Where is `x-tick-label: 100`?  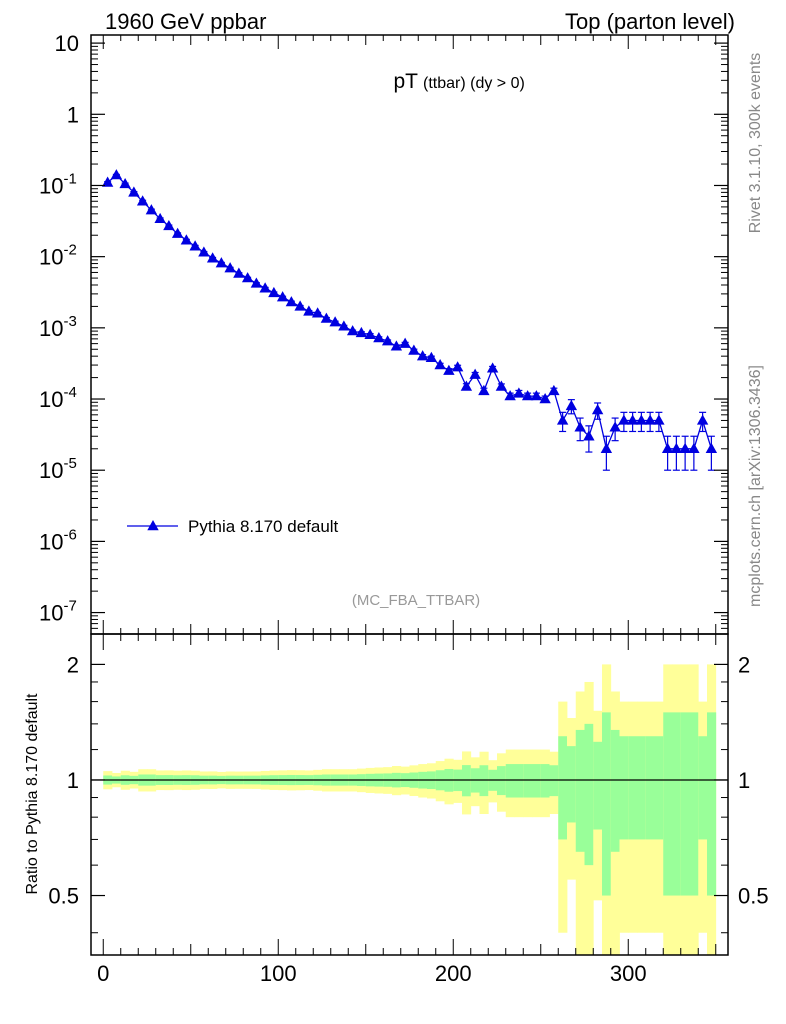
x-tick-label: 100 is located at coordinates (278, 973).